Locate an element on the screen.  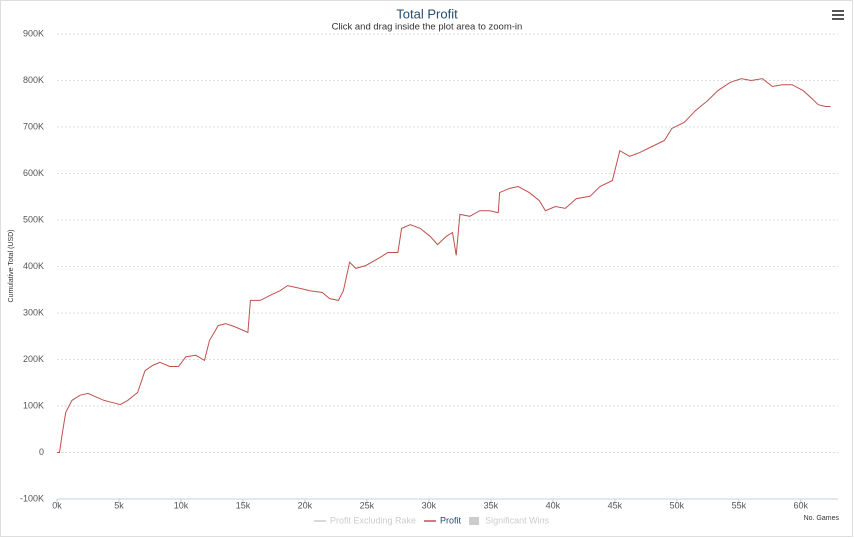
y-tick-label: 0 is located at coordinates (41, 452).